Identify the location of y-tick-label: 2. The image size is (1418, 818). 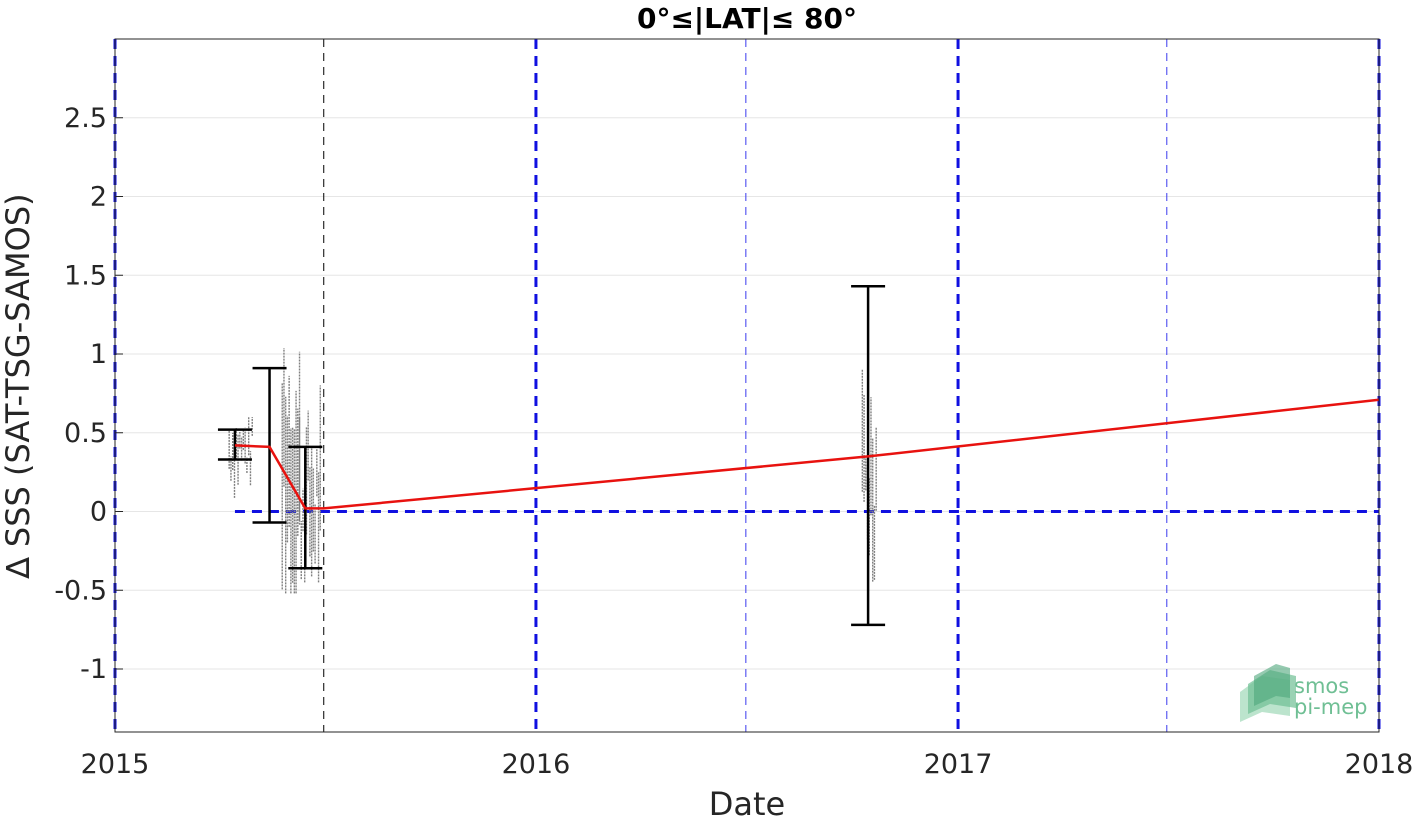
(98, 197).